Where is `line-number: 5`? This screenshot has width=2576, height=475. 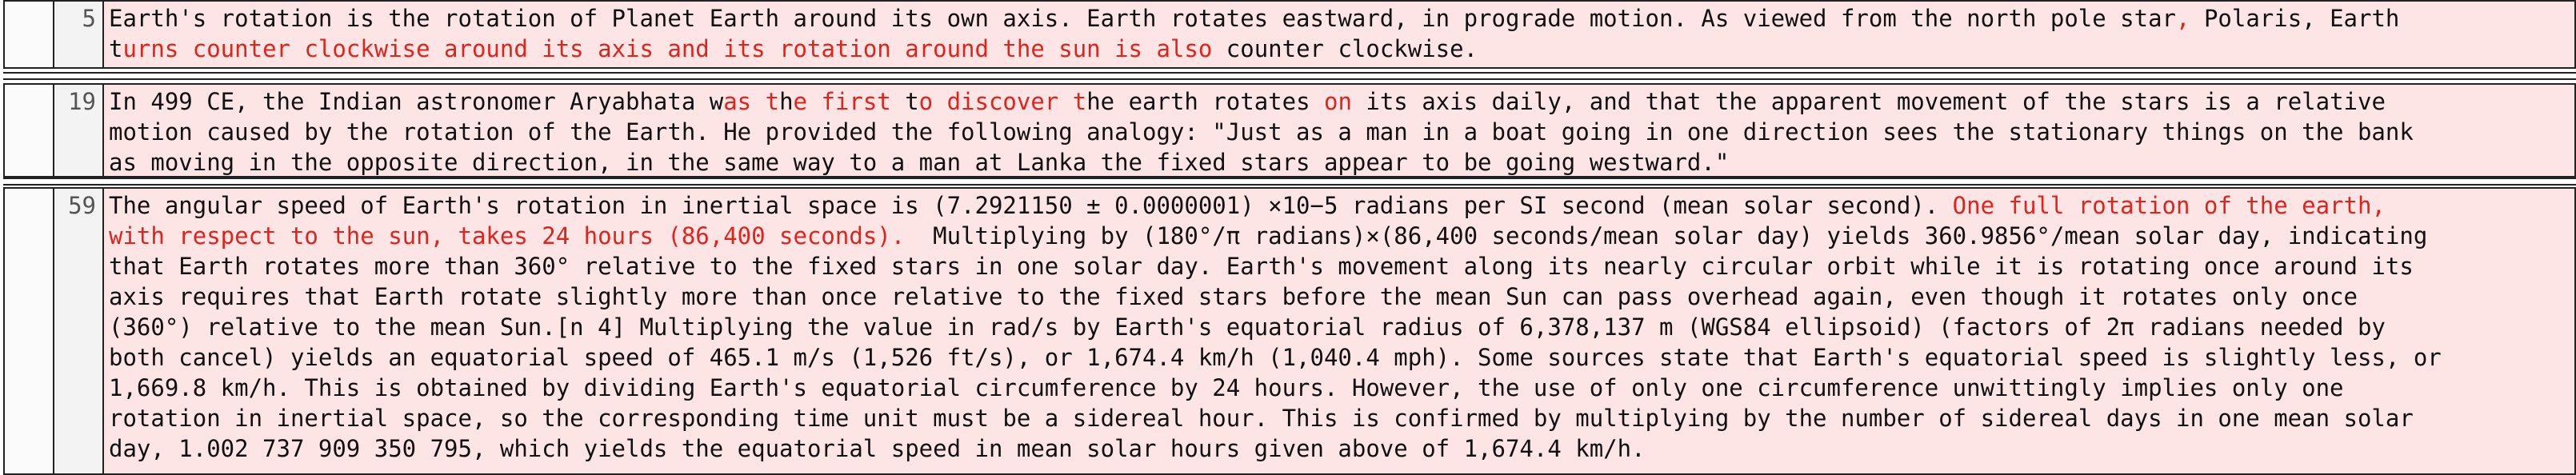
line-number: 5 is located at coordinates (79, 34).